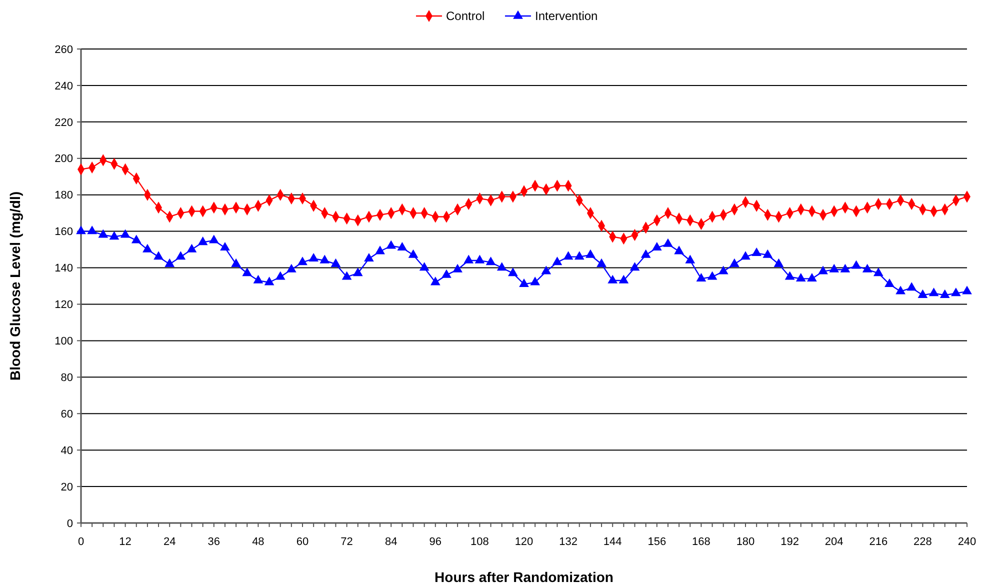  Describe the element at coordinates (63, 86) in the screenshot. I see `y-tick-label: 240` at that location.